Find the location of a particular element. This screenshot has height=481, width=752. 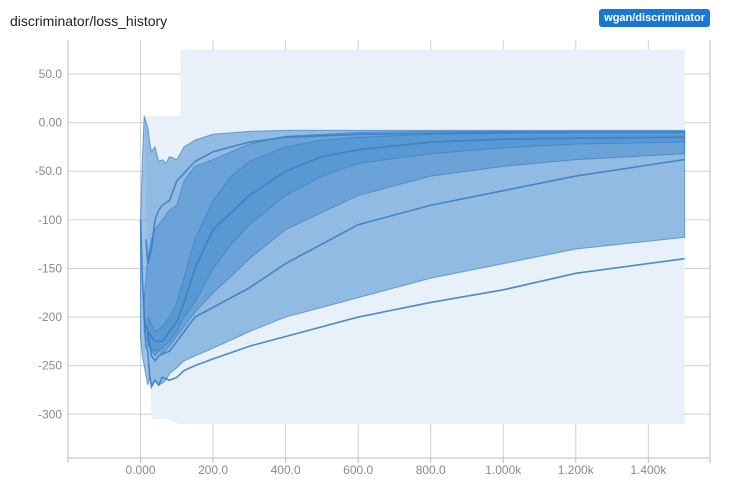

y-tick-label: -150 is located at coordinates (50, 268).